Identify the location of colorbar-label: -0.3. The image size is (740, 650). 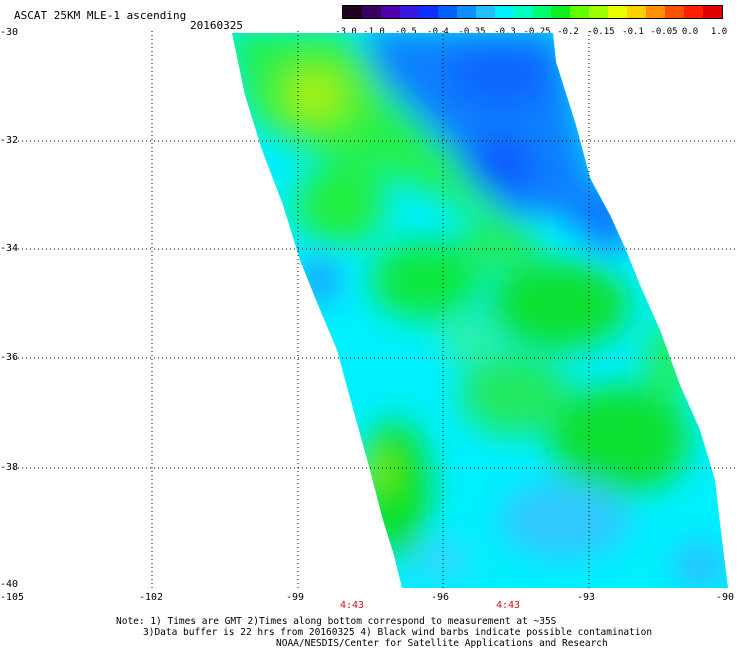
(505, 32).